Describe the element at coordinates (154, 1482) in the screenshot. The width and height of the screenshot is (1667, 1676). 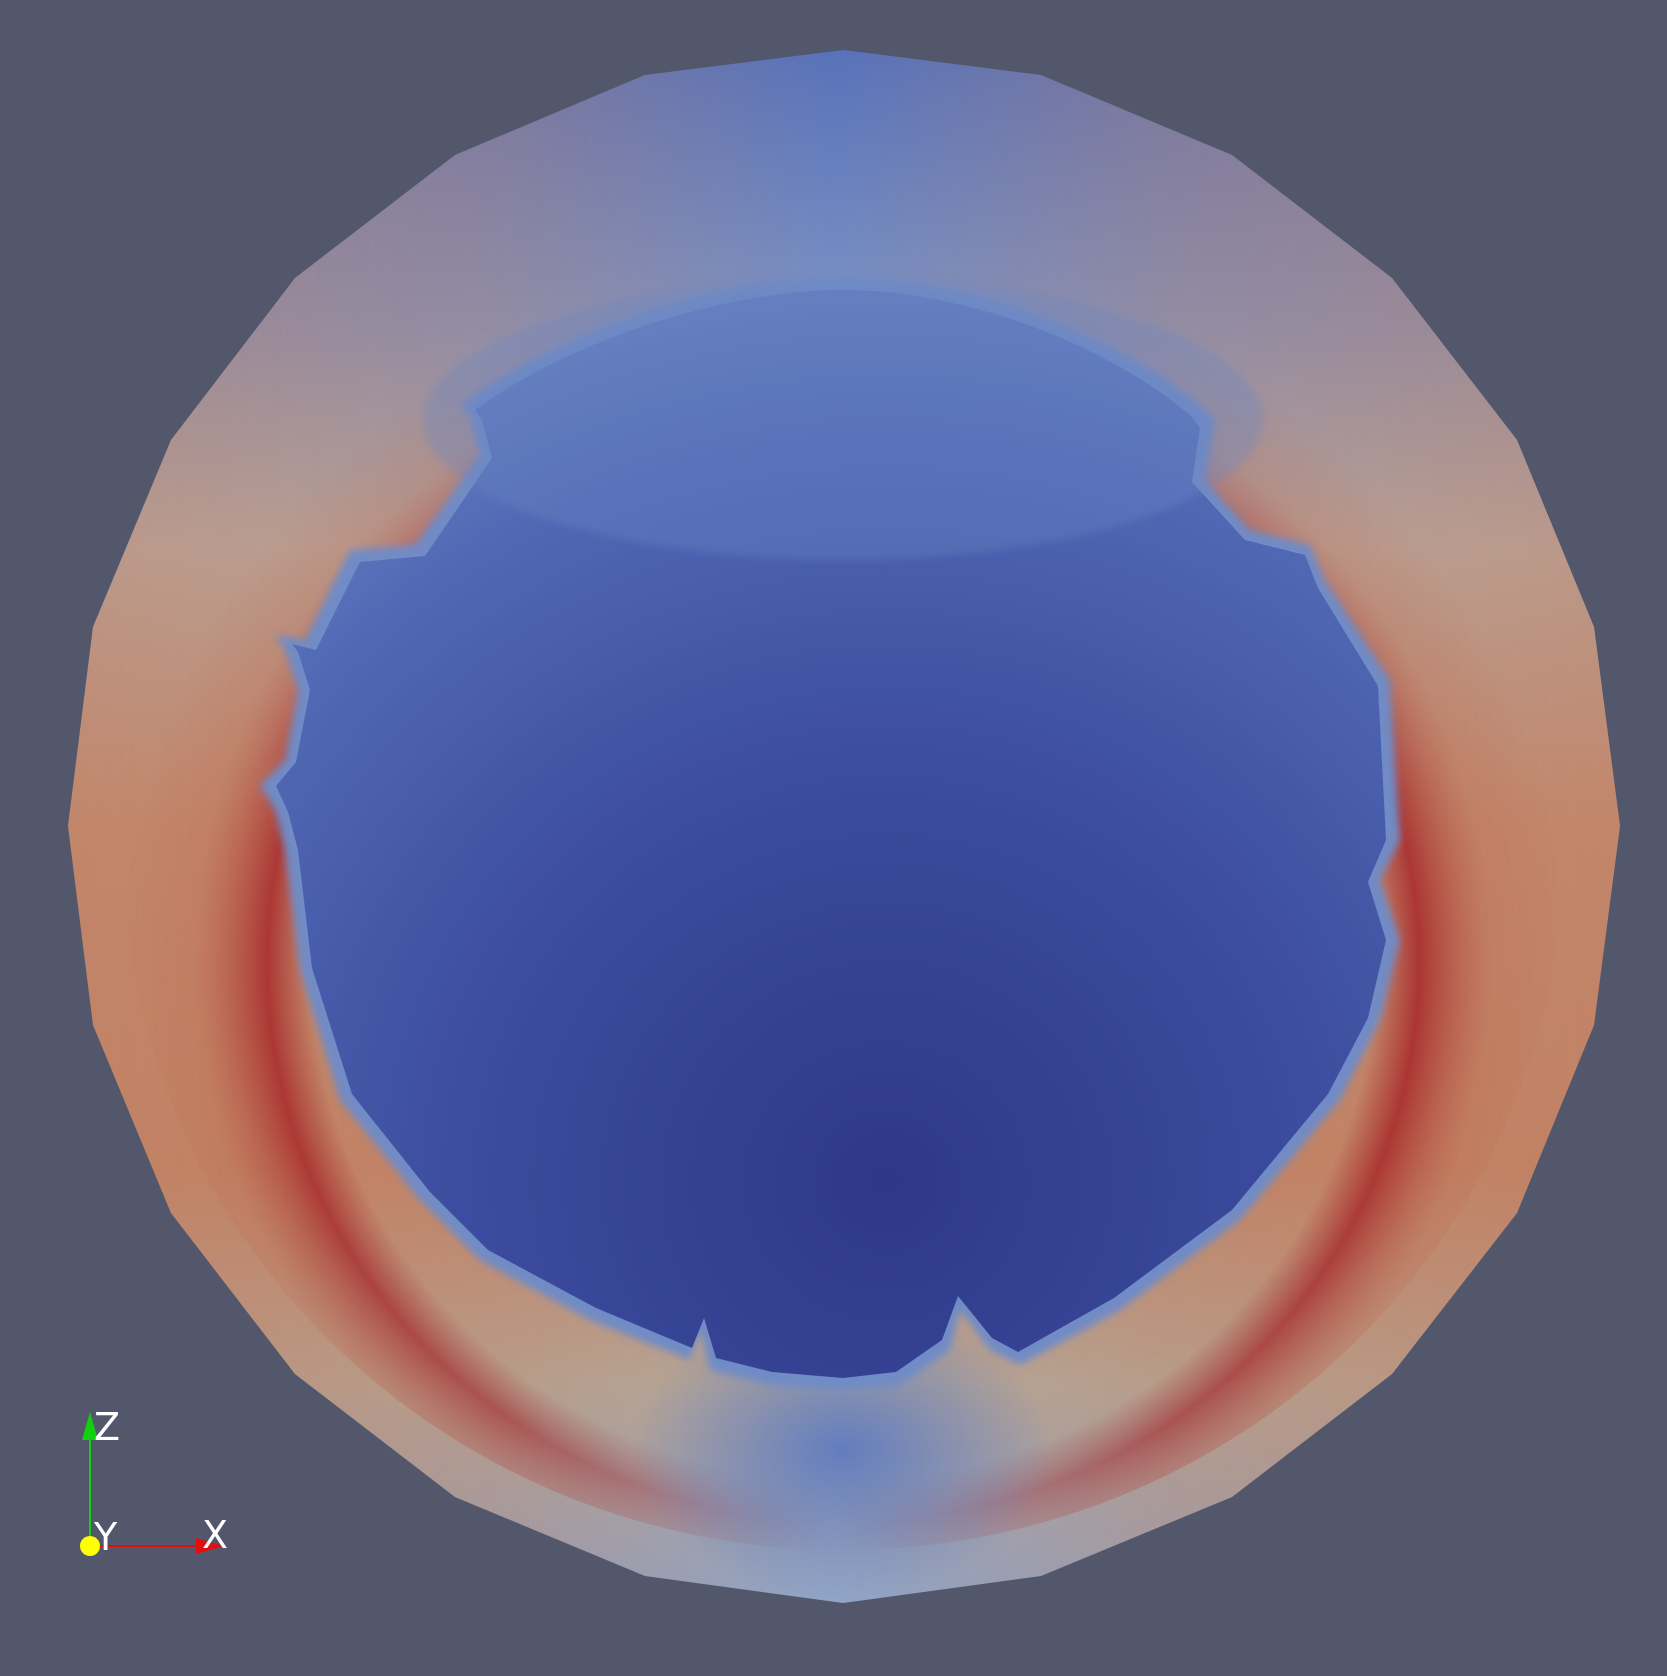
I see `orientation-axes: Z Y X` at that location.